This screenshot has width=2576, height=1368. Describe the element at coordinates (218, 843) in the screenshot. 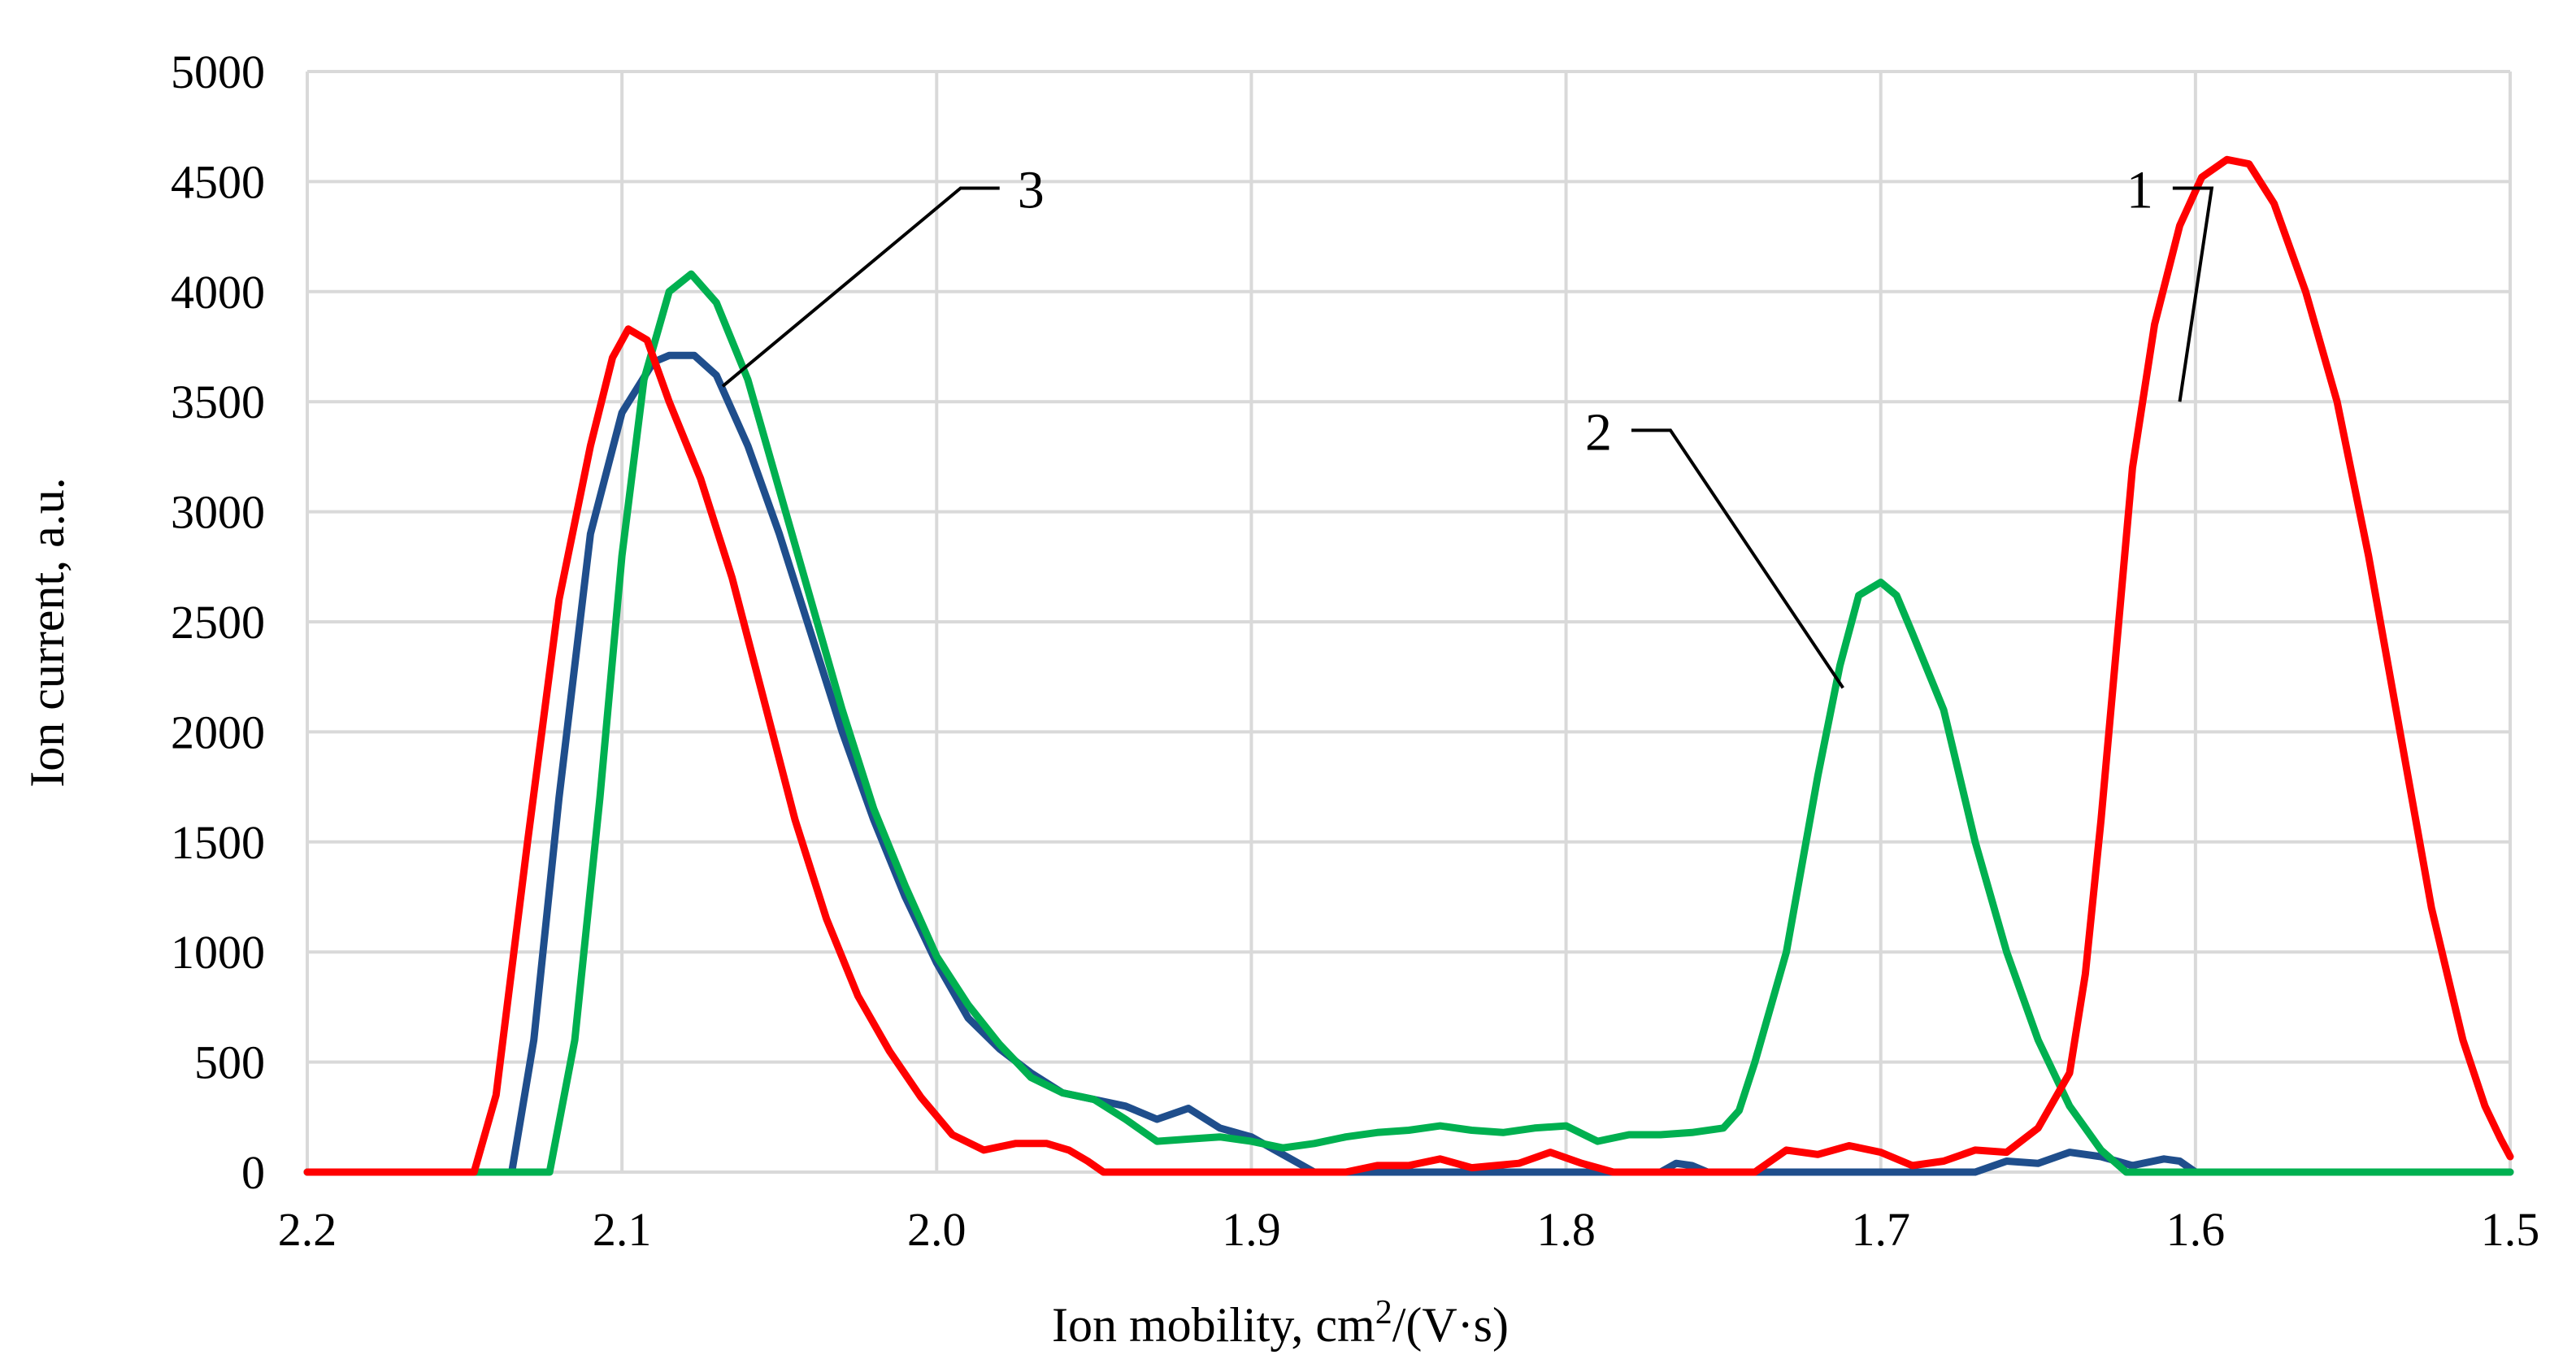

I see `y-tick-label: 1500` at that location.